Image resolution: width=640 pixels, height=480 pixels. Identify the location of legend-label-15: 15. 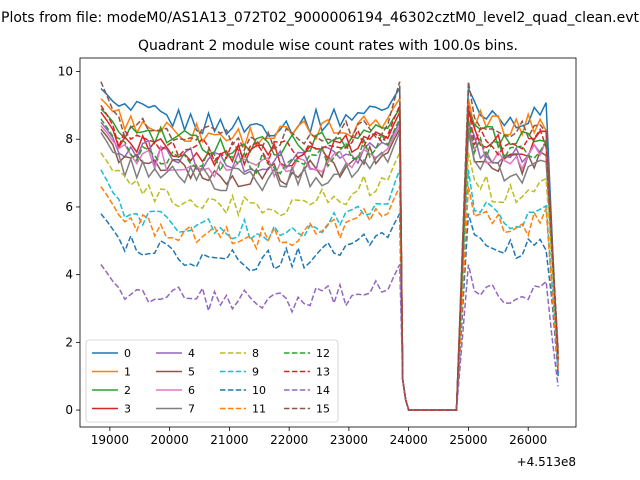
(323, 409).